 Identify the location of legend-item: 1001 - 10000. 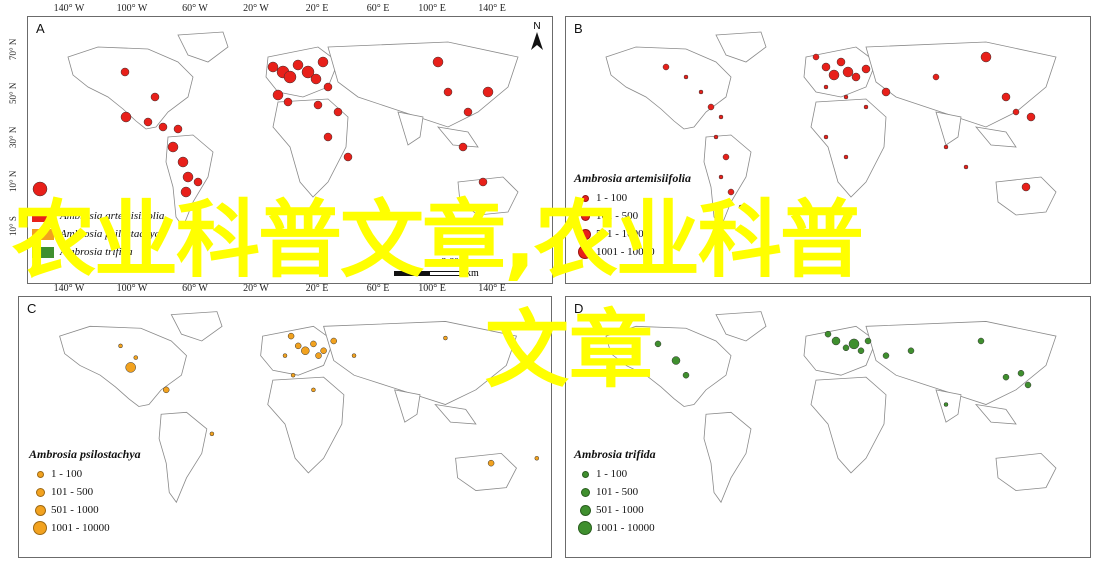
(80, 528).